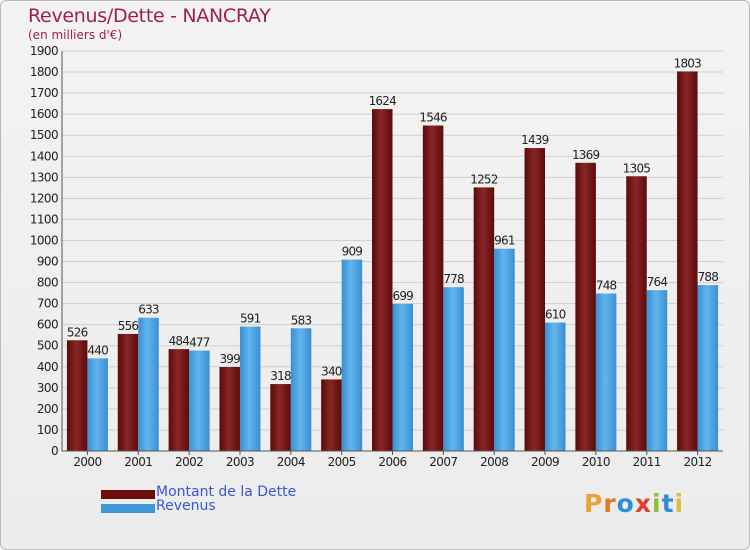  Describe the element at coordinates (453, 279) in the screenshot. I see `value-label-revenus: 778` at that location.